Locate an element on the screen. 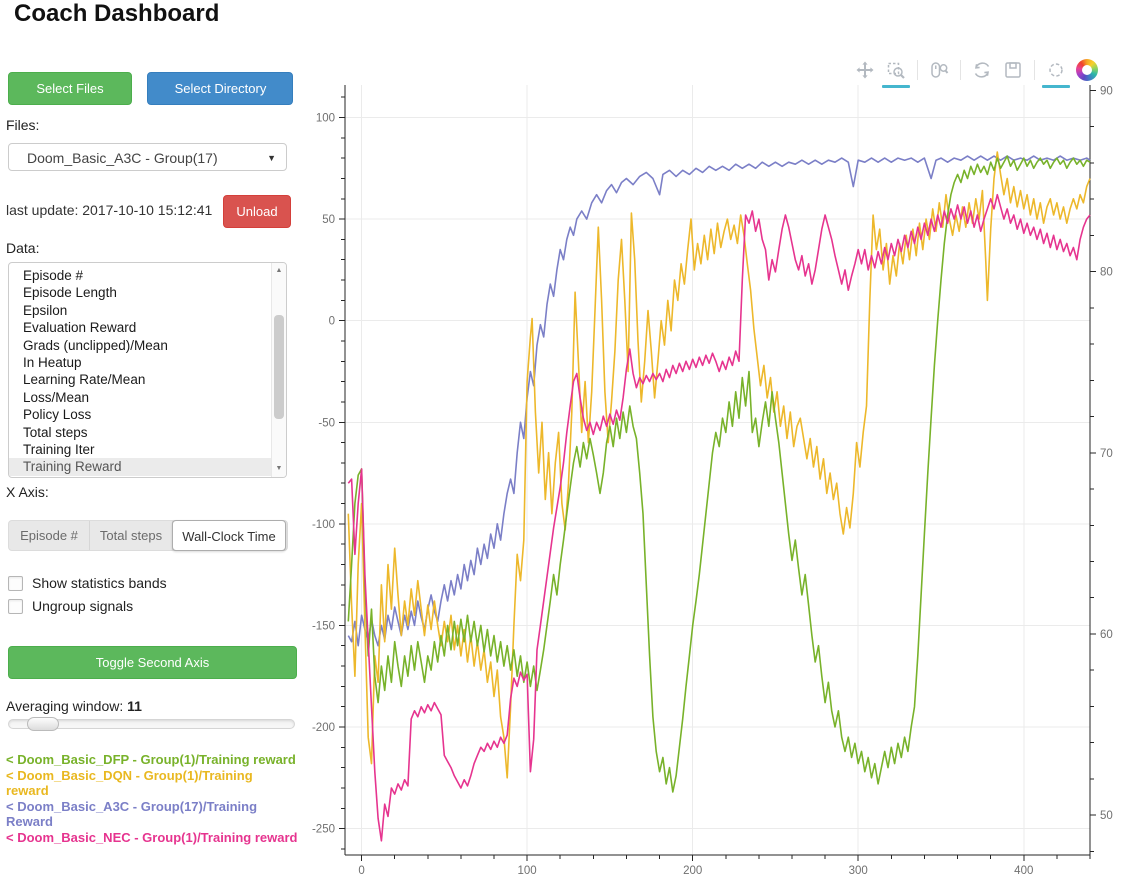  list-item-episode: Episode # is located at coordinates (53, 275).